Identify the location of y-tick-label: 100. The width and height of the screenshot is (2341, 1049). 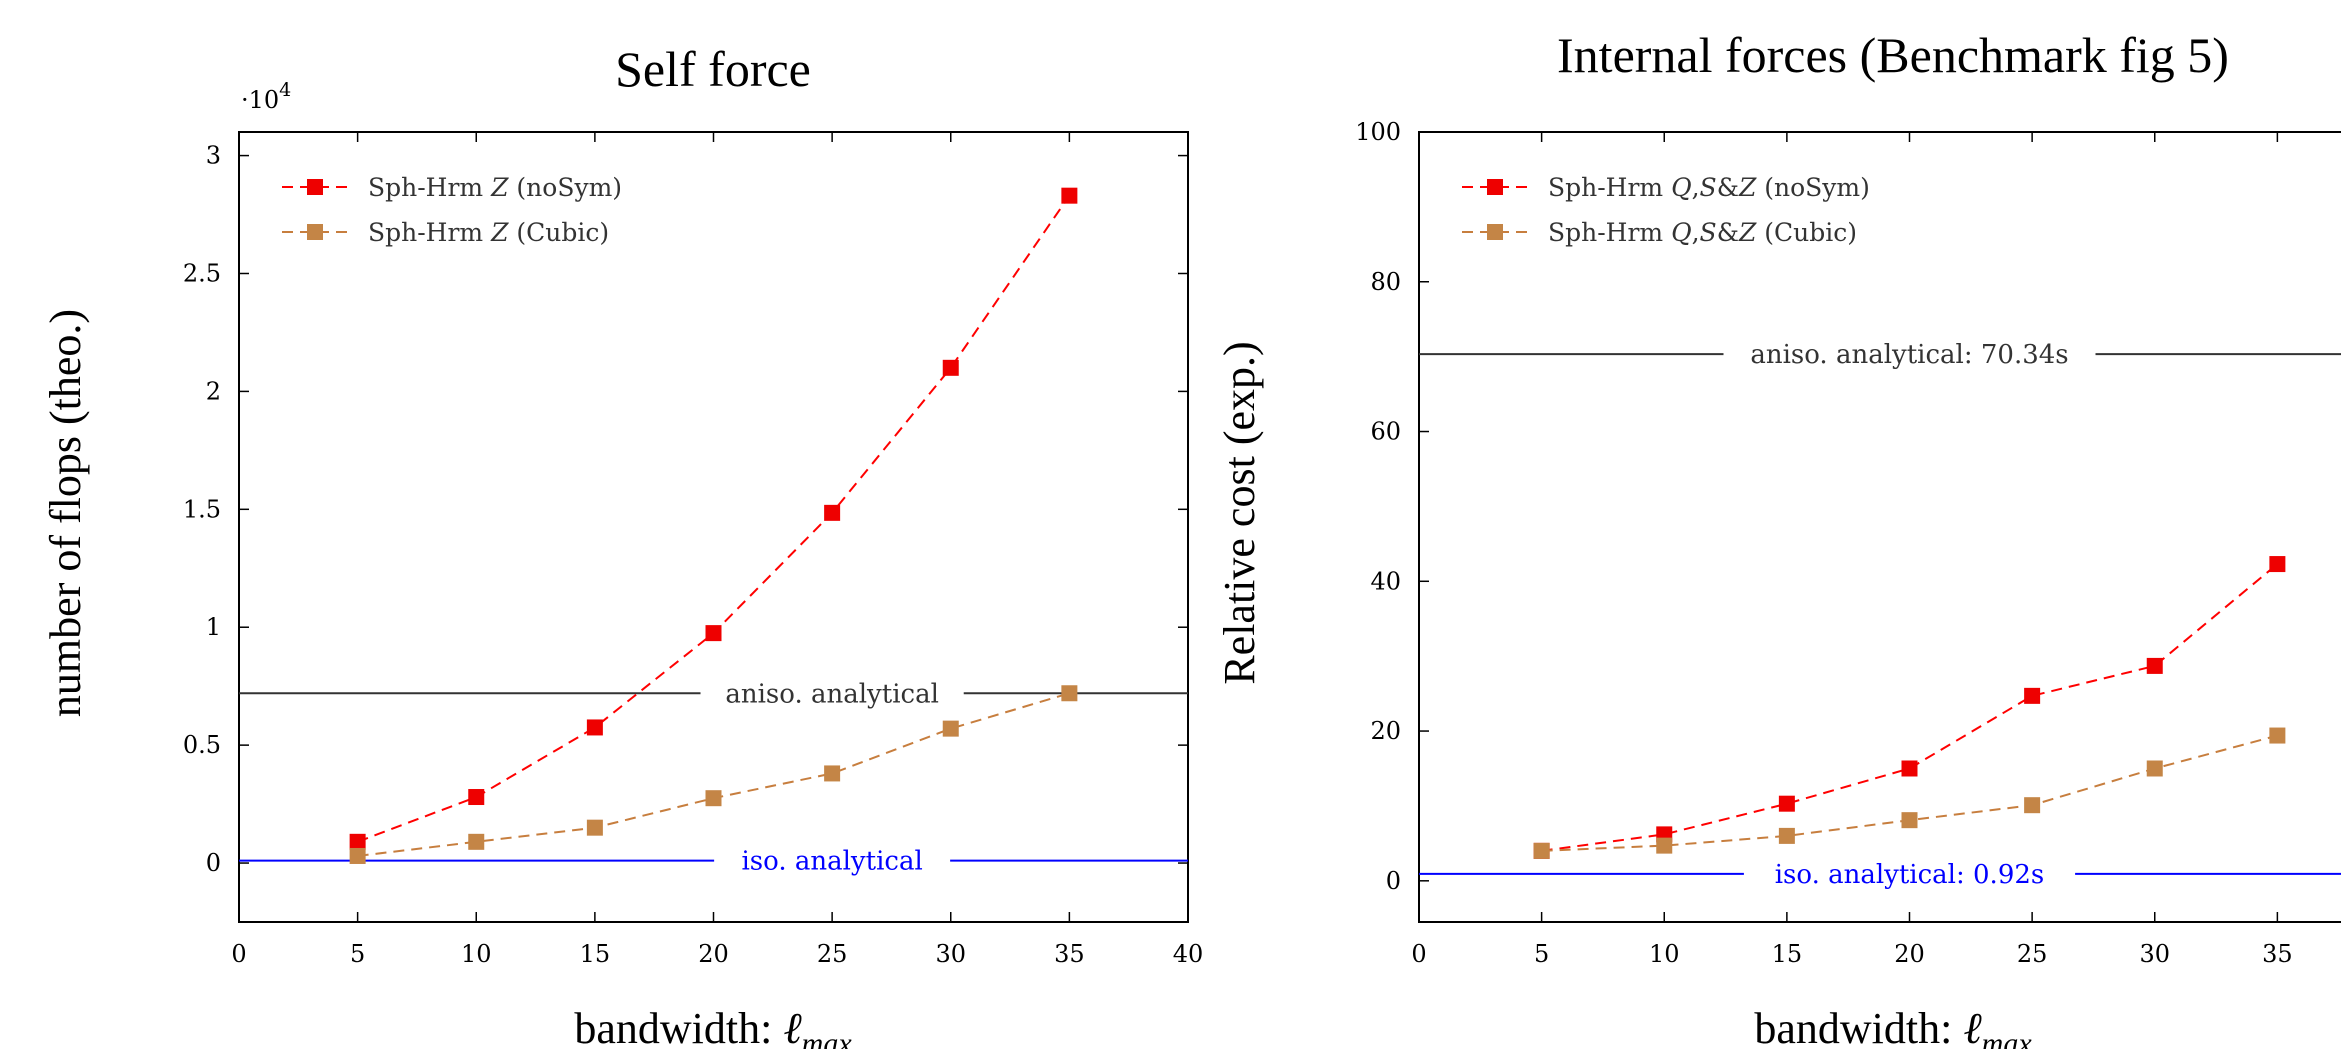
(1378, 132).